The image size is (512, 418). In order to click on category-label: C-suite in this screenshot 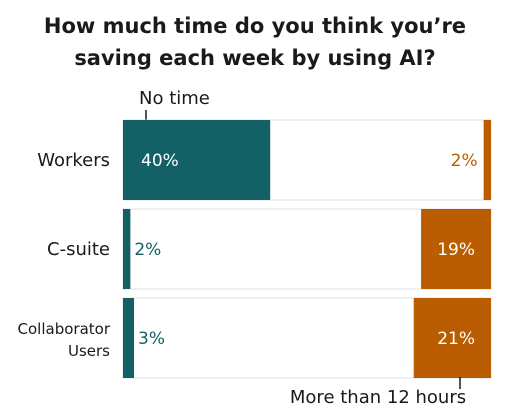, I will do `click(78, 249)`.